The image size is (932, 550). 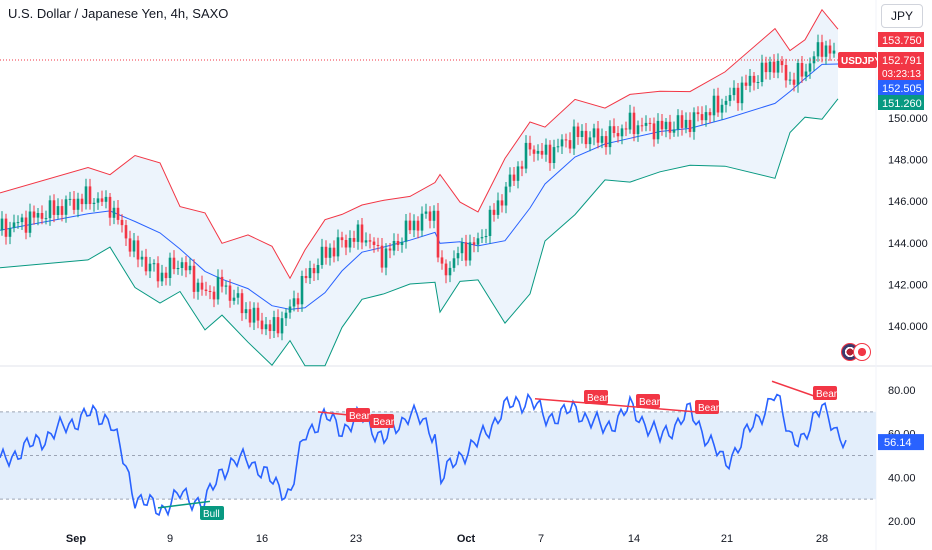 What do you see at coordinates (908, 244) in the screenshot?
I see `price-tick-label: 144.000` at bounding box center [908, 244].